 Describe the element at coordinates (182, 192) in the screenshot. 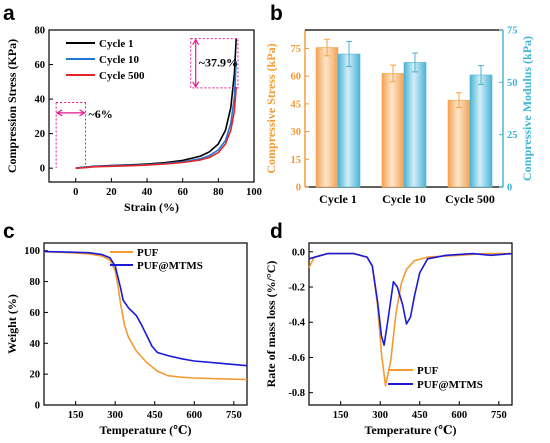

I see `x-tick-label-a: 60` at that location.